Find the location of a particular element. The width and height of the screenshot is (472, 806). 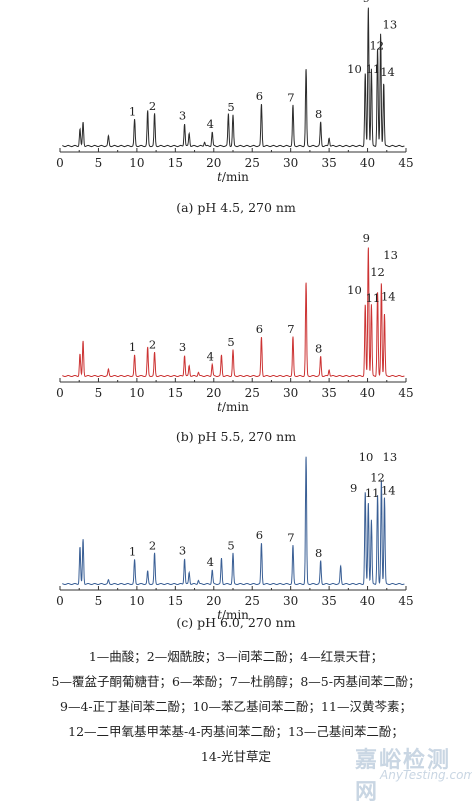

legend-line-2: 5—覆盆子酮葡糖苷；6—苯酚；7—杜鹃醇；8—5-丙基间苯二酚； is located at coordinates (236, 681).